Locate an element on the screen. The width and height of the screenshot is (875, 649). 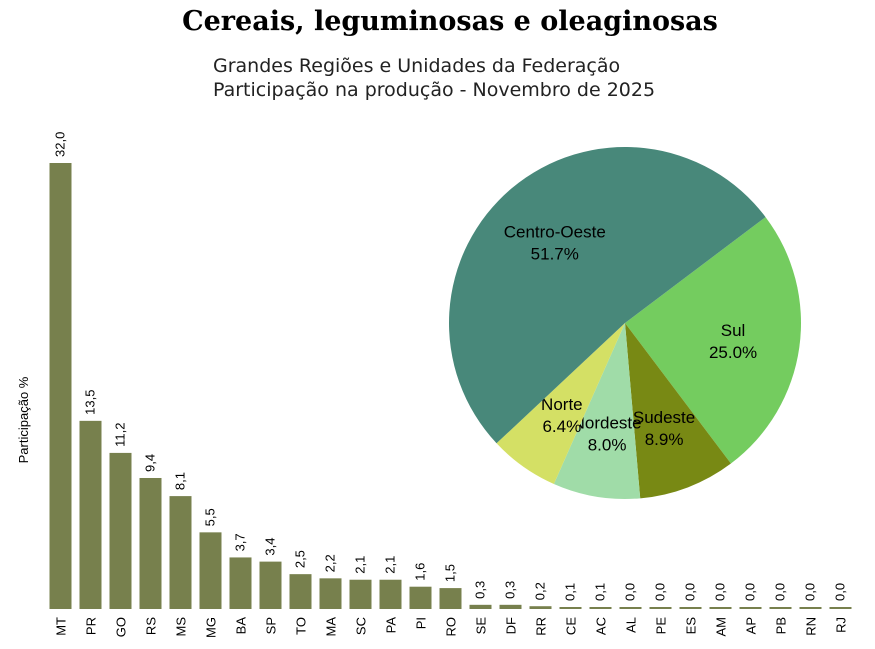
bar-value-label: 2,2 is located at coordinates (330, 563).